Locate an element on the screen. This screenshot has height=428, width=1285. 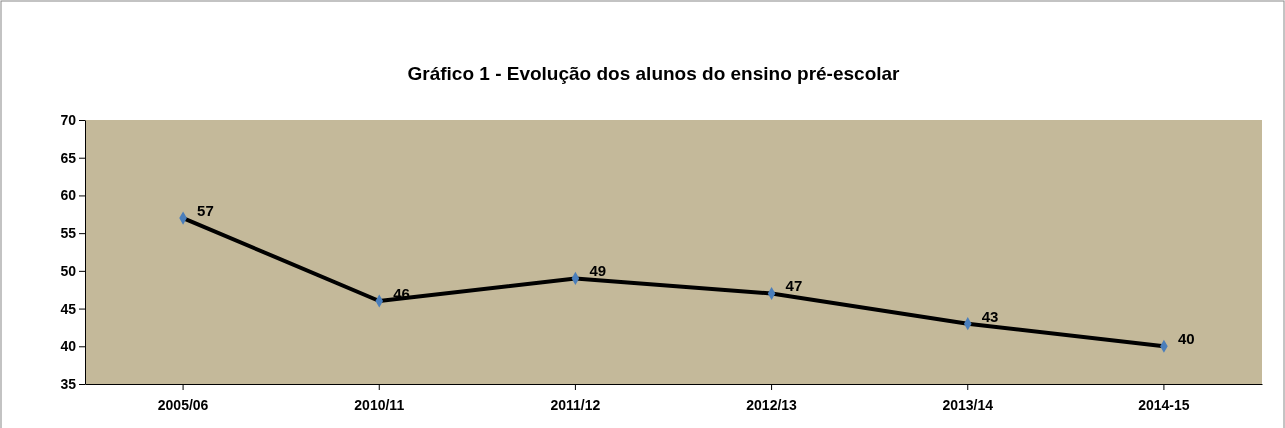
y-tick-label: 70 is located at coordinates (68, 119).